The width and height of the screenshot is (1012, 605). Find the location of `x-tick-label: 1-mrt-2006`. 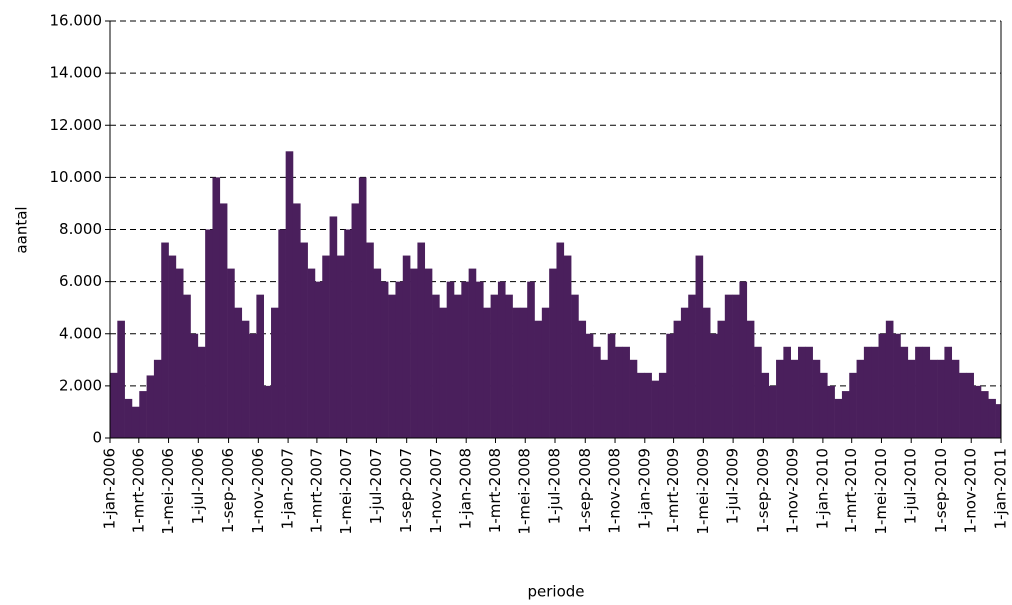

x-tick-label: 1-mrt-2006 is located at coordinates (138, 490).